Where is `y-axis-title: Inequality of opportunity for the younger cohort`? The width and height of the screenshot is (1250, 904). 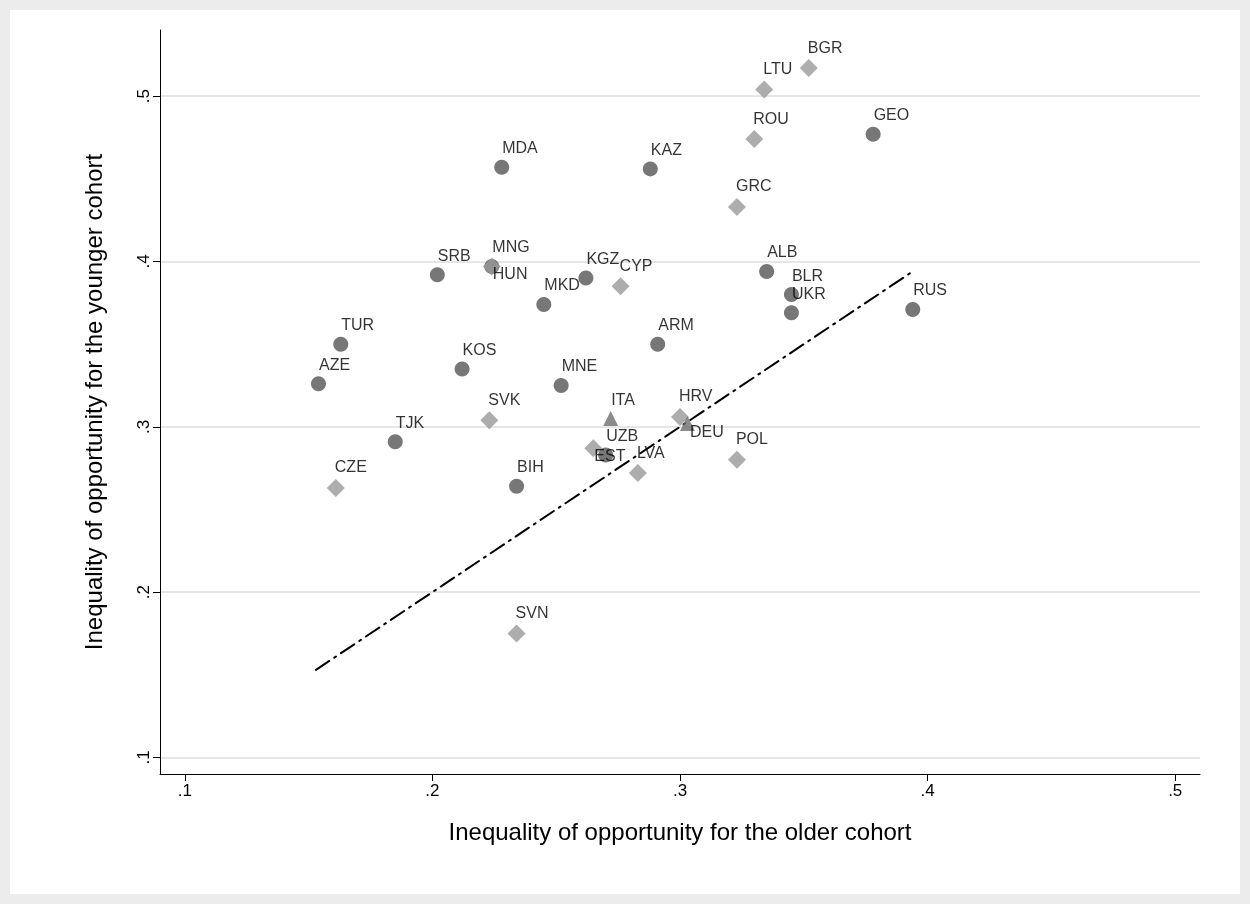 y-axis-title: Inequality of opportunity for the younger cohort is located at coordinates (93, 402).